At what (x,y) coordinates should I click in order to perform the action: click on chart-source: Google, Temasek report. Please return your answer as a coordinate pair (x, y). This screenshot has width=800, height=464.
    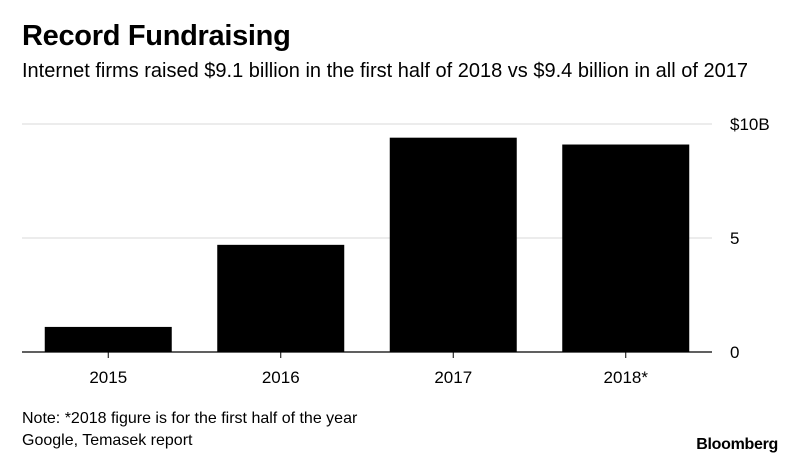
    Looking at the image, I should click on (107, 440).